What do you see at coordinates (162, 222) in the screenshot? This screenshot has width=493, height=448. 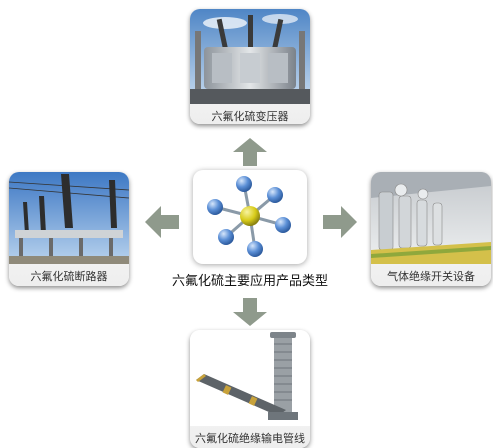 I see `arrow-left-icon` at bounding box center [162, 222].